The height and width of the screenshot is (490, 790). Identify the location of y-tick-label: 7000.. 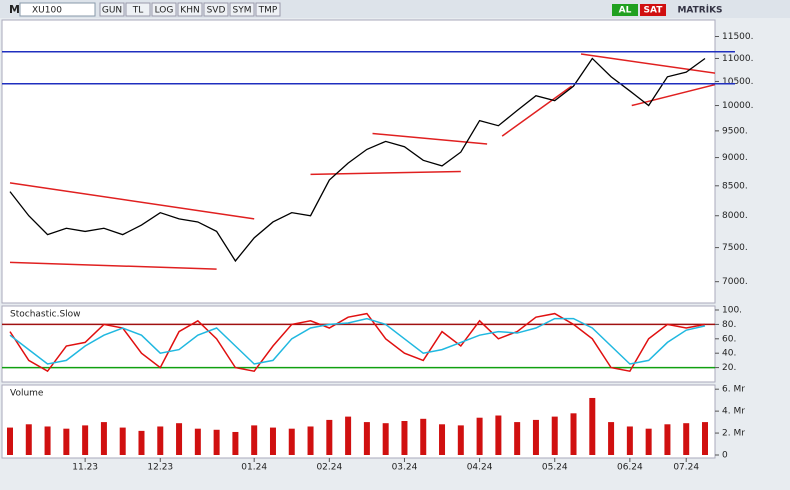
(735, 282).